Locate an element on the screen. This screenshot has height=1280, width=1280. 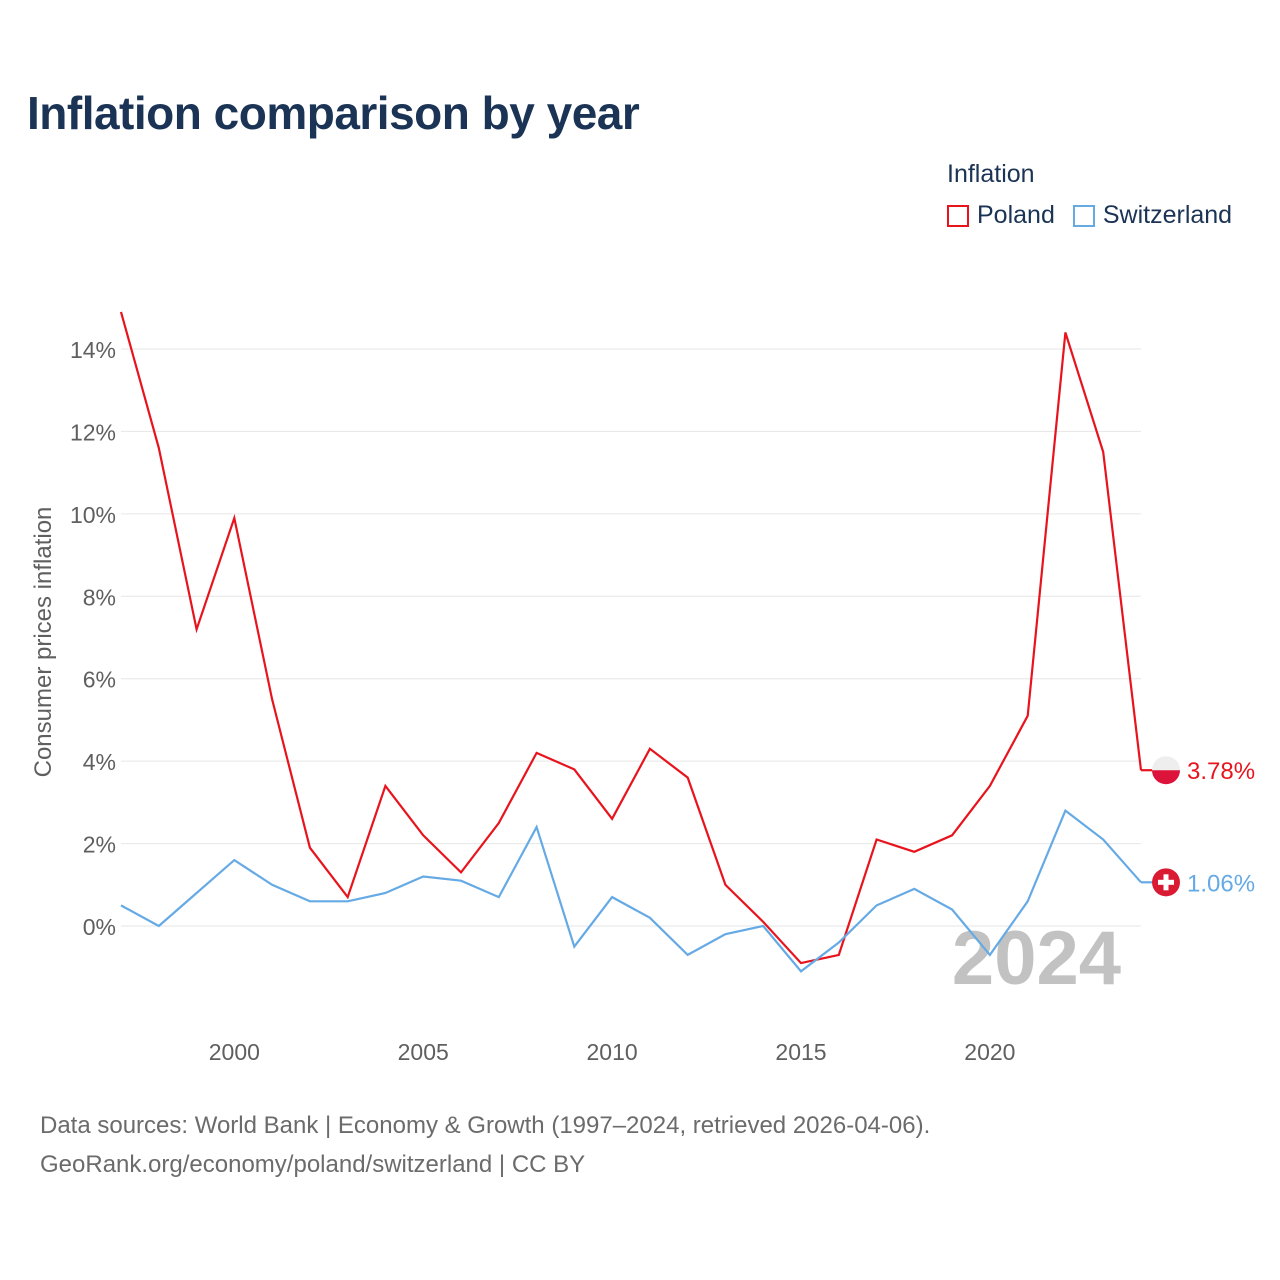
legend-item-switzerland: Switzerland is located at coordinates (1152, 215).